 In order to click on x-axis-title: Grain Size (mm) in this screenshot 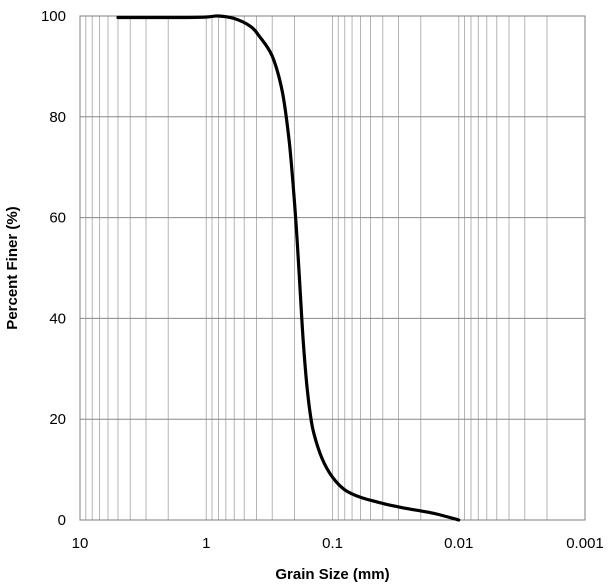, I will do `click(332, 574)`.